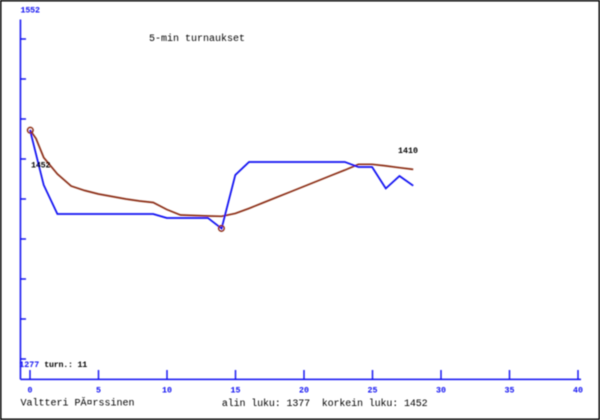 The width and height of the screenshot is (600, 420). Describe the element at coordinates (325, 404) in the screenshot. I see `svg-text:alin luku: 1377 korkein luku:: alin luku: 1377 korkein luku: 1452` at that location.